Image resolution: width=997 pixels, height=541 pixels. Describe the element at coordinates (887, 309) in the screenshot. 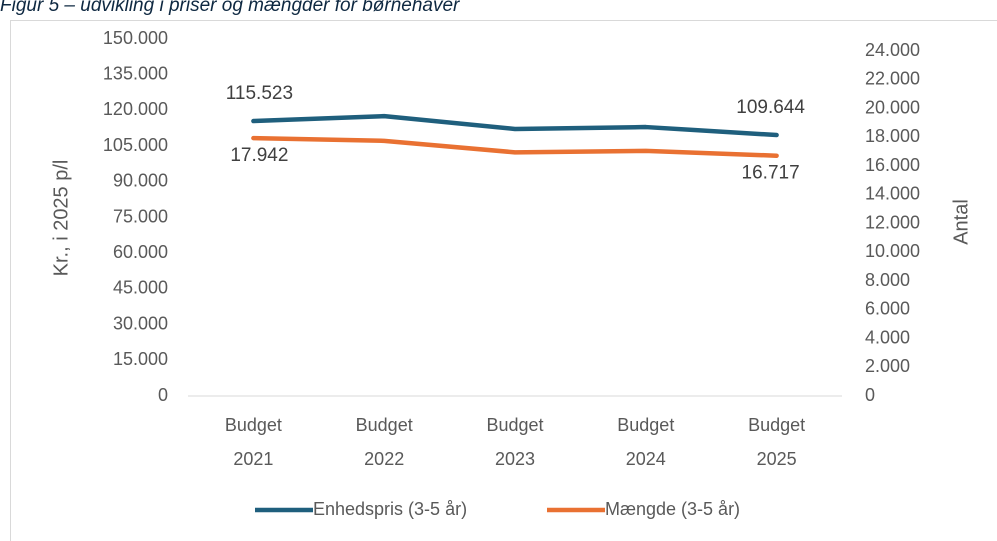

I see `y2-tick-label: 6.000` at that location.